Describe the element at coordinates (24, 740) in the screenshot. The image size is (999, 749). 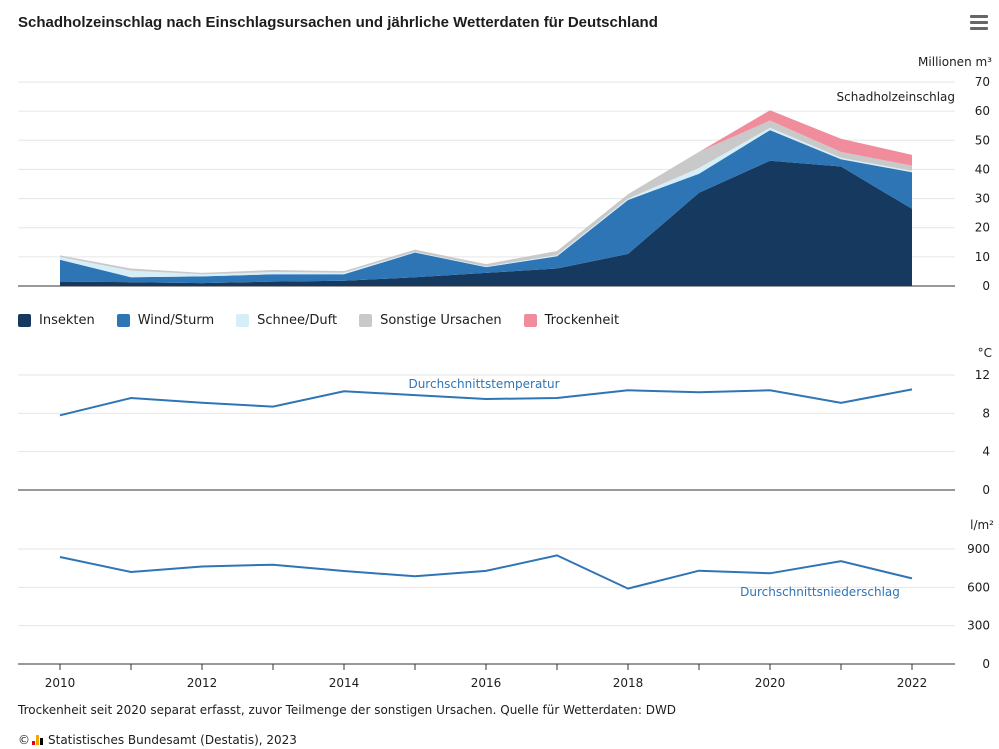
I see `copyright-symbol: ©` at that location.